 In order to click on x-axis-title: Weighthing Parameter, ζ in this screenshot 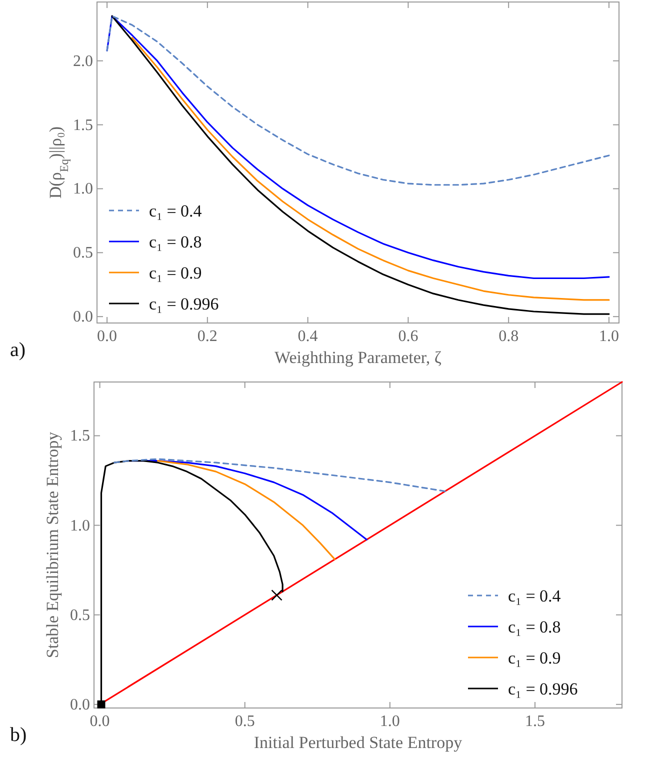, I will do `click(358, 357)`.